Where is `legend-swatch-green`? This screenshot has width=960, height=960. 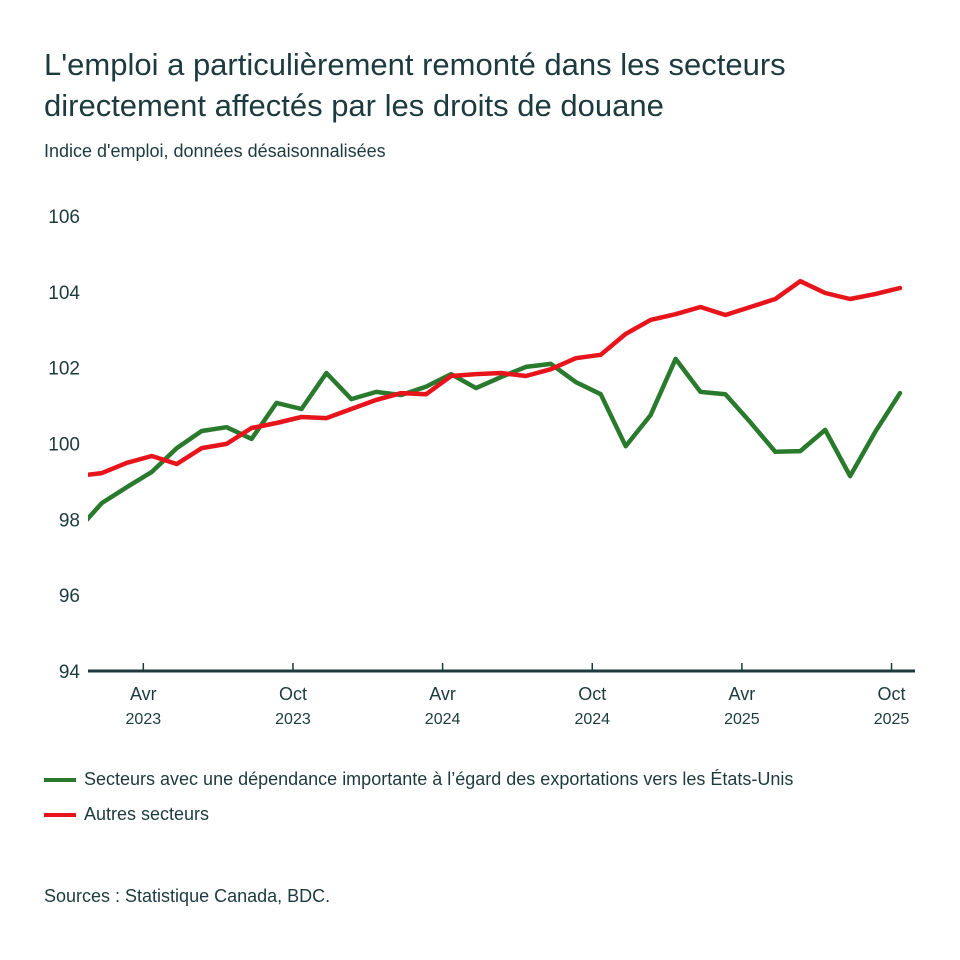
legend-swatch-green is located at coordinates (60, 780).